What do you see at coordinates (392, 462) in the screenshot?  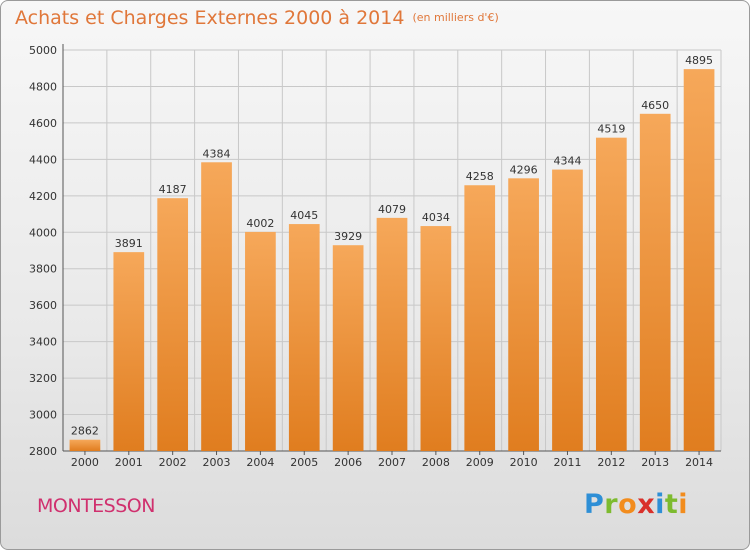 I see `x-tick-label: 2007` at bounding box center [392, 462].